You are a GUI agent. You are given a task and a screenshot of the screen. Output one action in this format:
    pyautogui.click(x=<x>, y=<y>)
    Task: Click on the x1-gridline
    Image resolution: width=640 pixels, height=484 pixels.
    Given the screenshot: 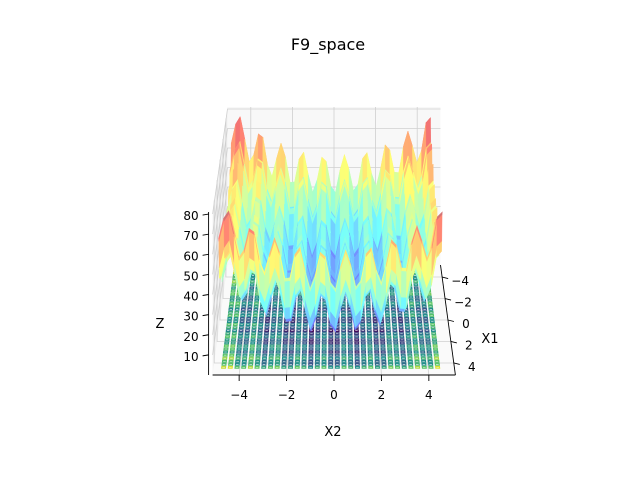 What is the action you would take?
    pyautogui.click(x=333, y=219)
    